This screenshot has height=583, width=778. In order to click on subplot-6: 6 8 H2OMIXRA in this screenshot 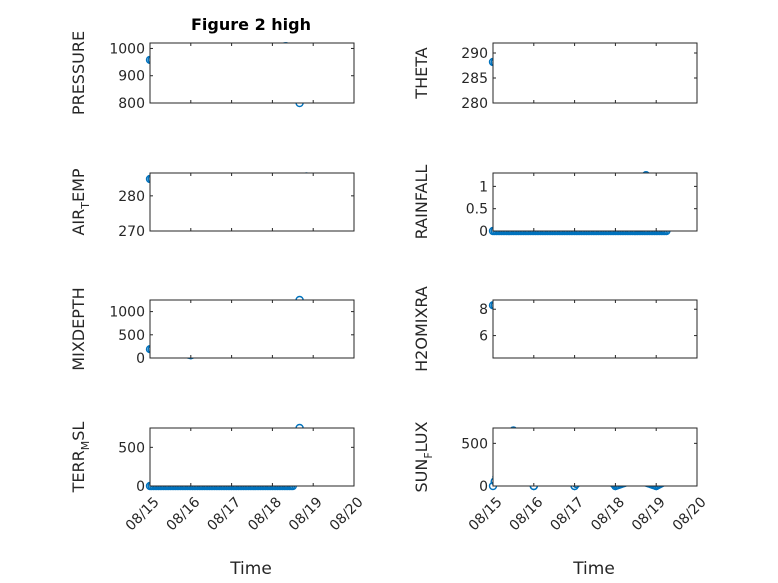, I will do `click(555, 329)`.